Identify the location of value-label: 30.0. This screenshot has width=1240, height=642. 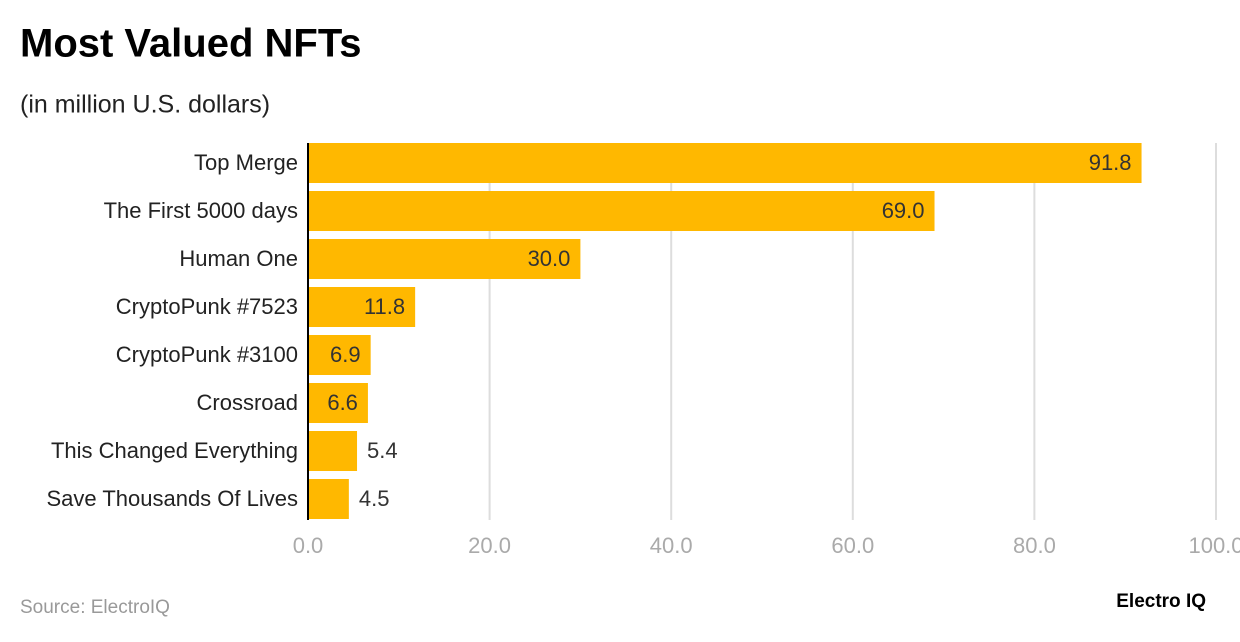
(549, 258).